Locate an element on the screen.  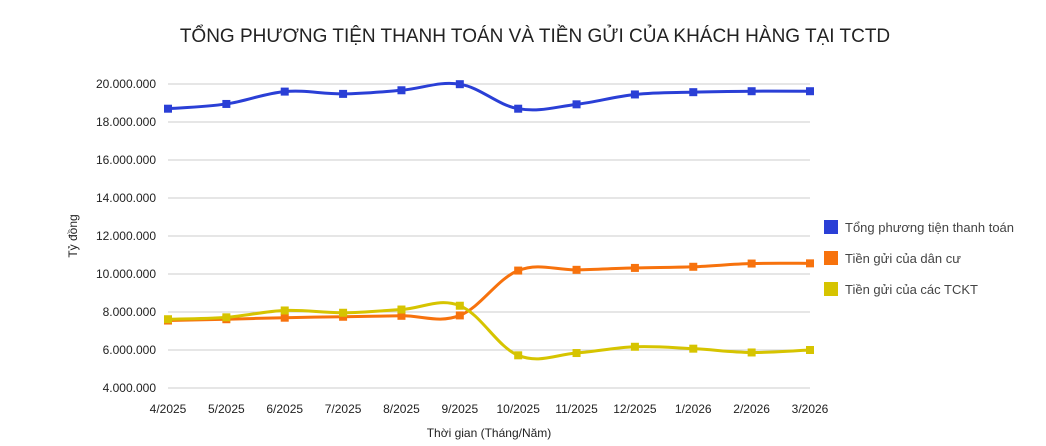
x-tick-label: 9/2025 is located at coordinates (459, 409).